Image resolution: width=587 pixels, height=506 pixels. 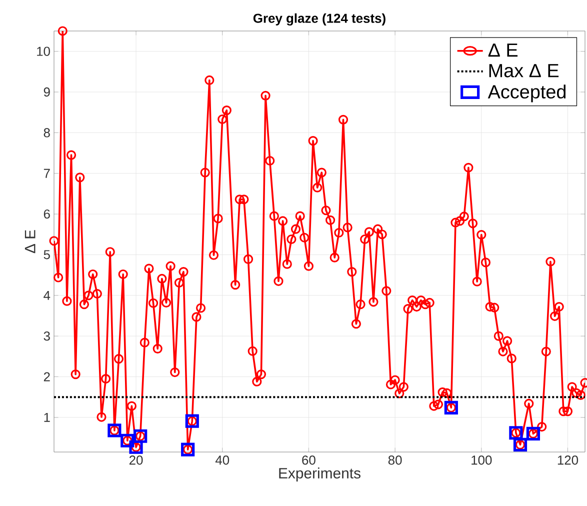 I want to click on y-tick-label: 6, so click(x=47, y=214).